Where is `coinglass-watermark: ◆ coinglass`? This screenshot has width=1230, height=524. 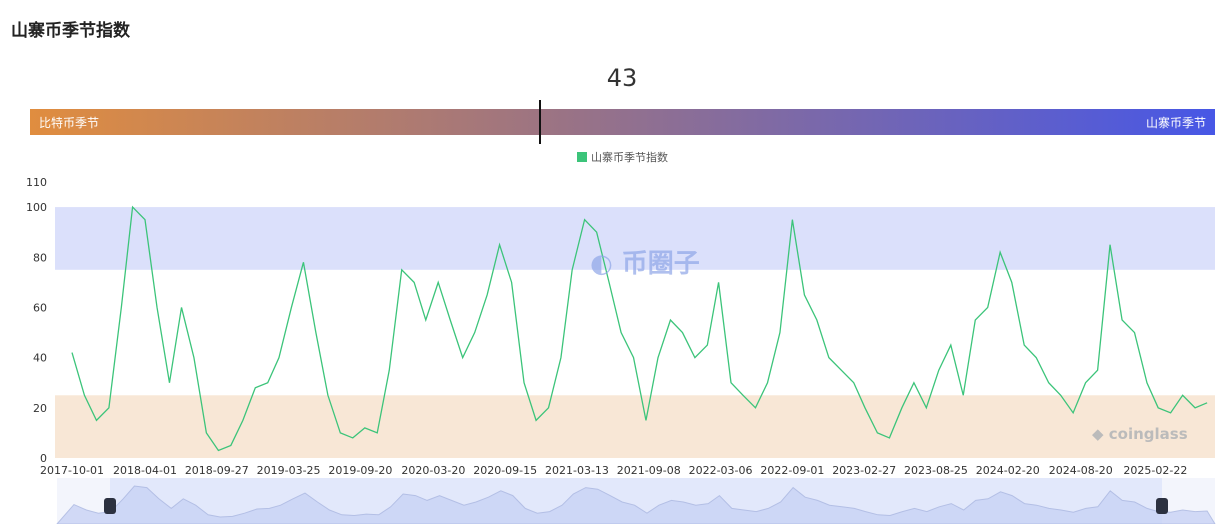
coinglass-watermark: ◆ coinglass is located at coordinates (1140, 434).